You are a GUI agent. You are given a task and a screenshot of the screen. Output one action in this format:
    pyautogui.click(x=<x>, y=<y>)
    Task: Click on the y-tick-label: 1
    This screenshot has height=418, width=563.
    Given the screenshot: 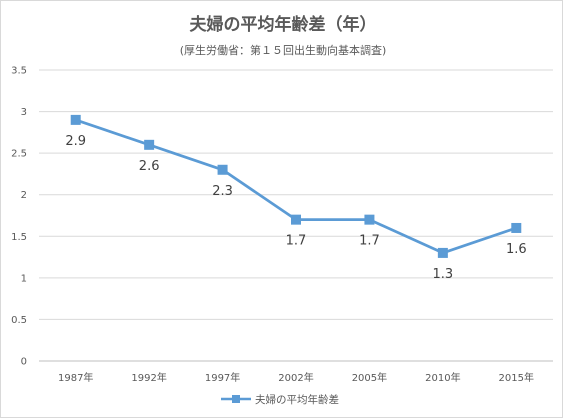 What is the action you would take?
    pyautogui.click(x=24, y=278)
    